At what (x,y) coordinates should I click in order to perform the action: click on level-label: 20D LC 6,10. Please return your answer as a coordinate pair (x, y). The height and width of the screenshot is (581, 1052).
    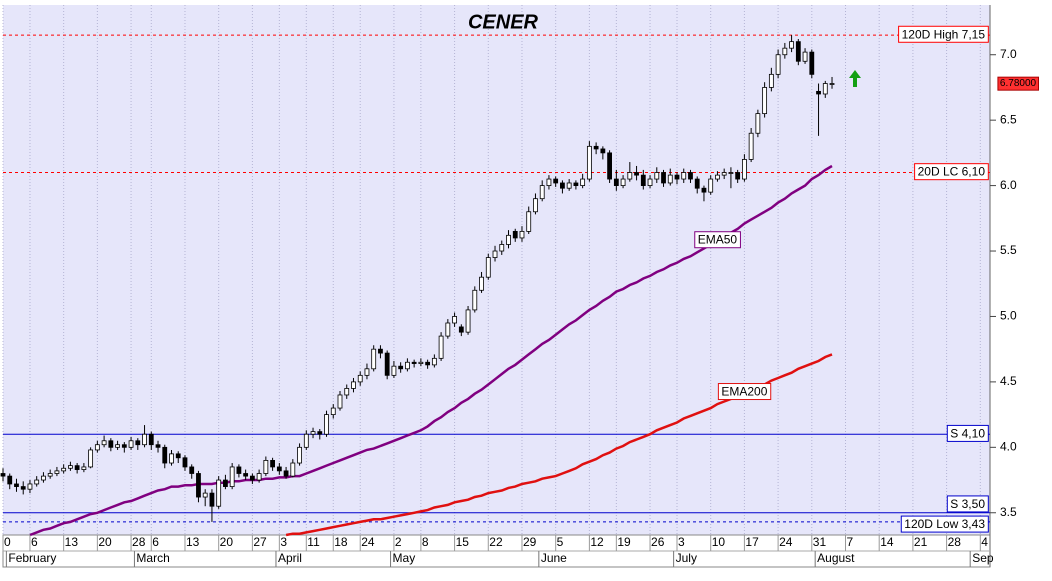
    Looking at the image, I should click on (952, 172).